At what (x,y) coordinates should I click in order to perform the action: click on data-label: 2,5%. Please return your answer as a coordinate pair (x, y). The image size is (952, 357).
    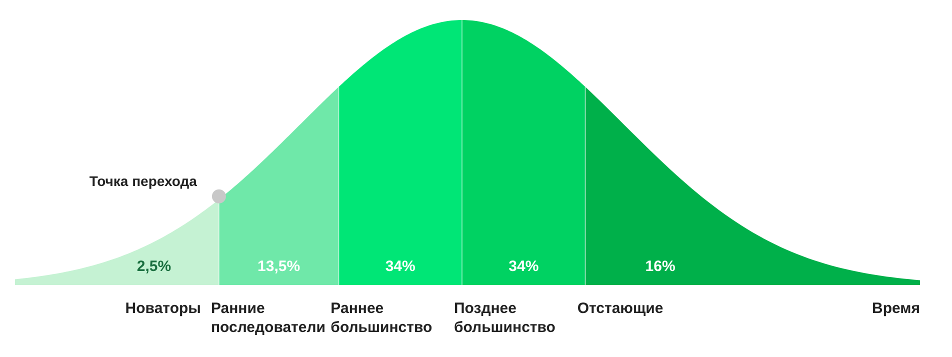
    Looking at the image, I should click on (154, 267).